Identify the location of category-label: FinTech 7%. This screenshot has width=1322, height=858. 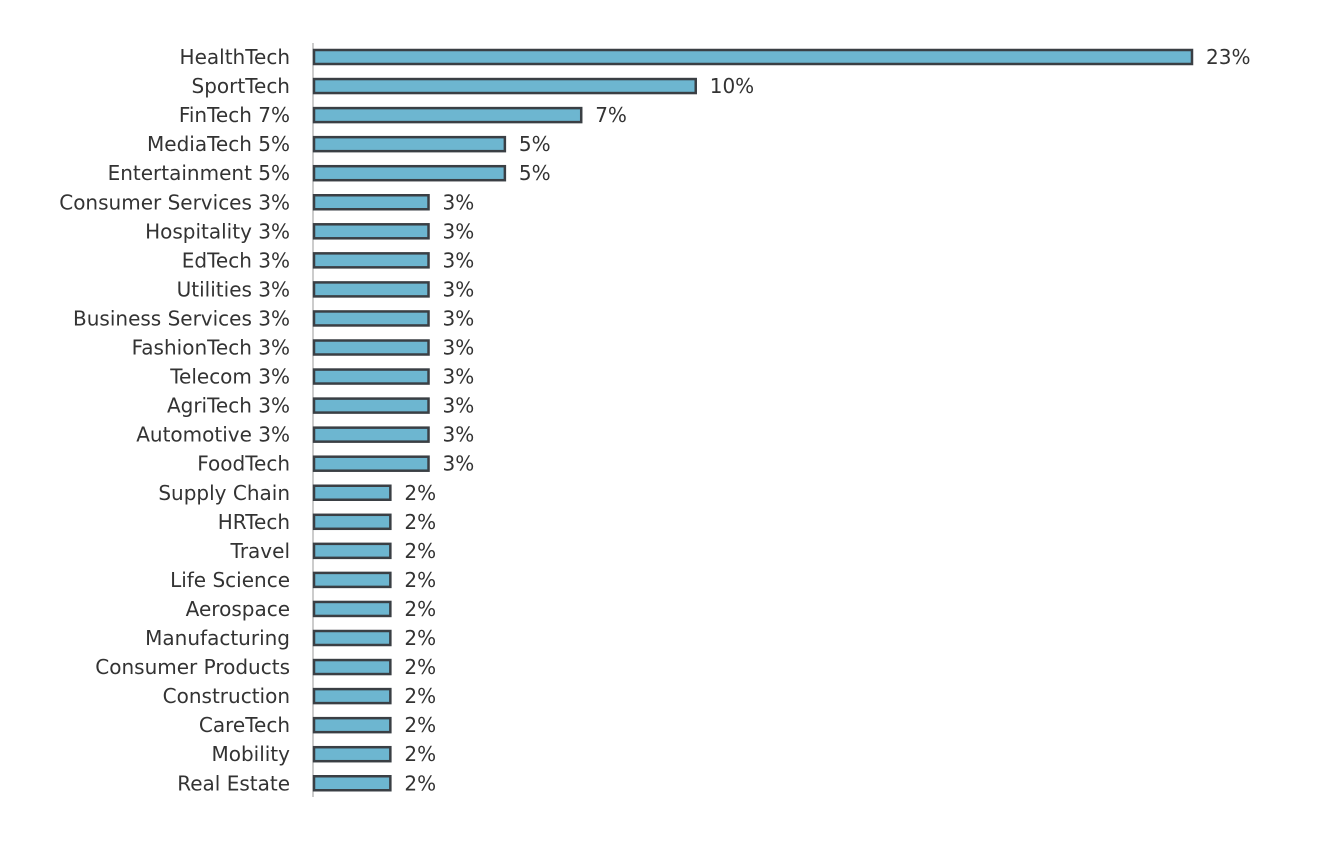
(234, 115).